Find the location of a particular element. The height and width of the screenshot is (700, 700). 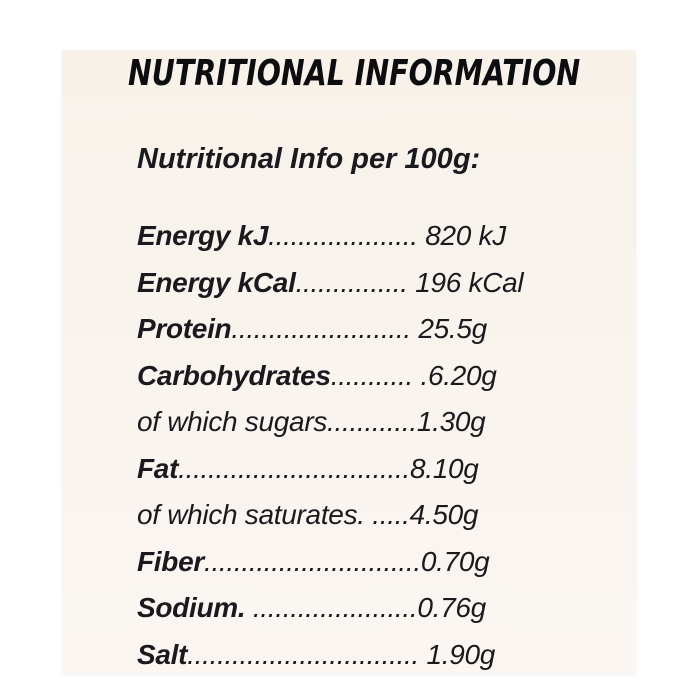

nutrient-value: 1.30g is located at coordinates (451, 421).